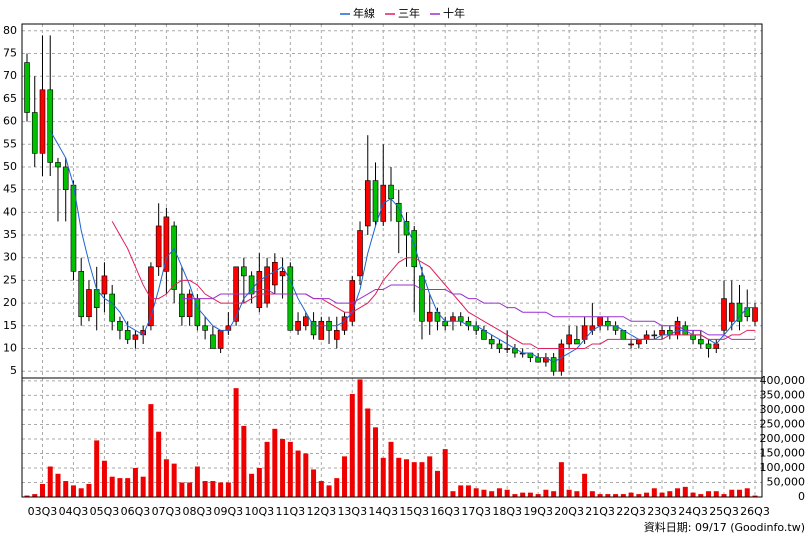 This screenshot has width=808, height=540. I want to click on legend-label: 三年, so click(409, 13).